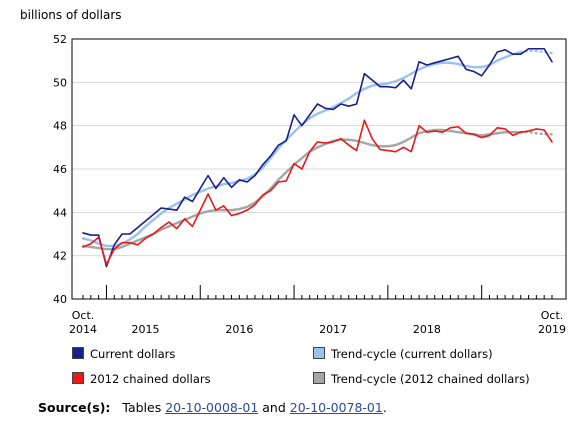 This screenshot has height=426, width=580. I want to click on source-suffix: ., so click(384, 407).